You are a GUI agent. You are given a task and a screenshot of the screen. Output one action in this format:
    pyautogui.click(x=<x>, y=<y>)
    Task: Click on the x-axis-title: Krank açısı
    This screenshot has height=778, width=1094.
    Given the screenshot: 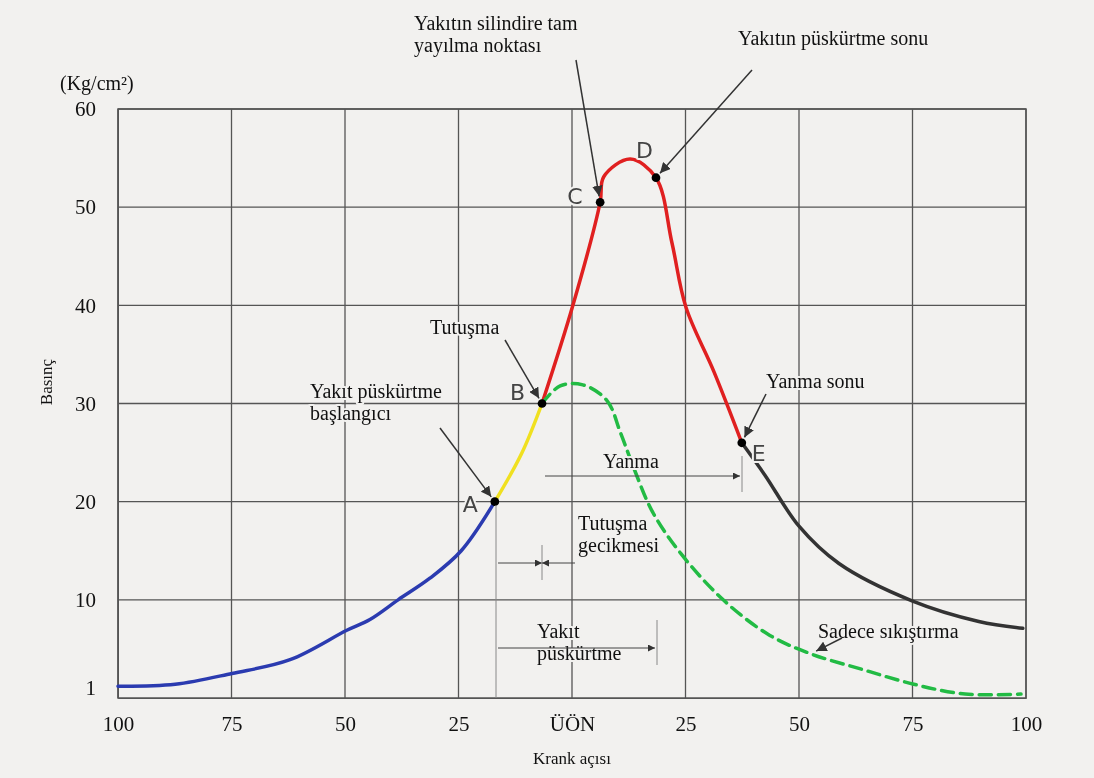 What is the action you would take?
    pyautogui.click(x=572, y=758)
    